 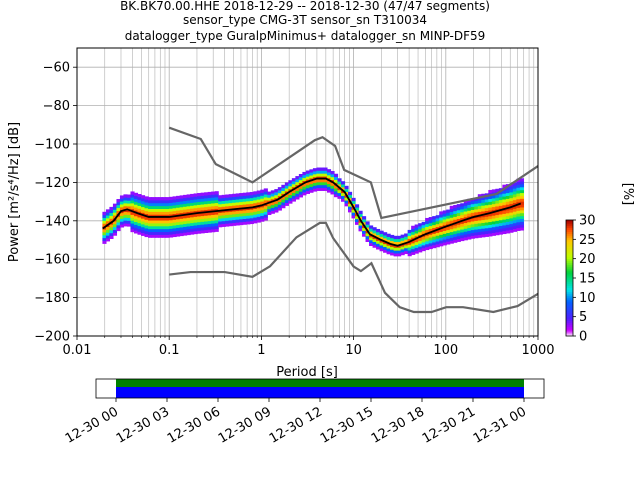 I want to click on x-axis-ticks: 0.01 0.1 1 10 100 1000, so click(x=309, y=347).